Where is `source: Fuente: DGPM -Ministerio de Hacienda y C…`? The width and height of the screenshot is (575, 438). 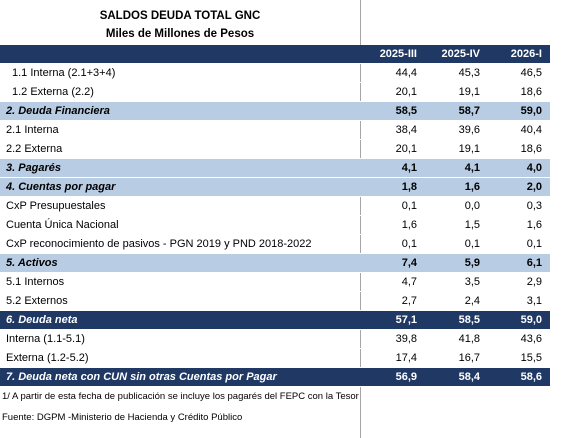 source: Fuente: DGPM -Ministerio de Hacienda y C… is located at coordinates (122, 417).